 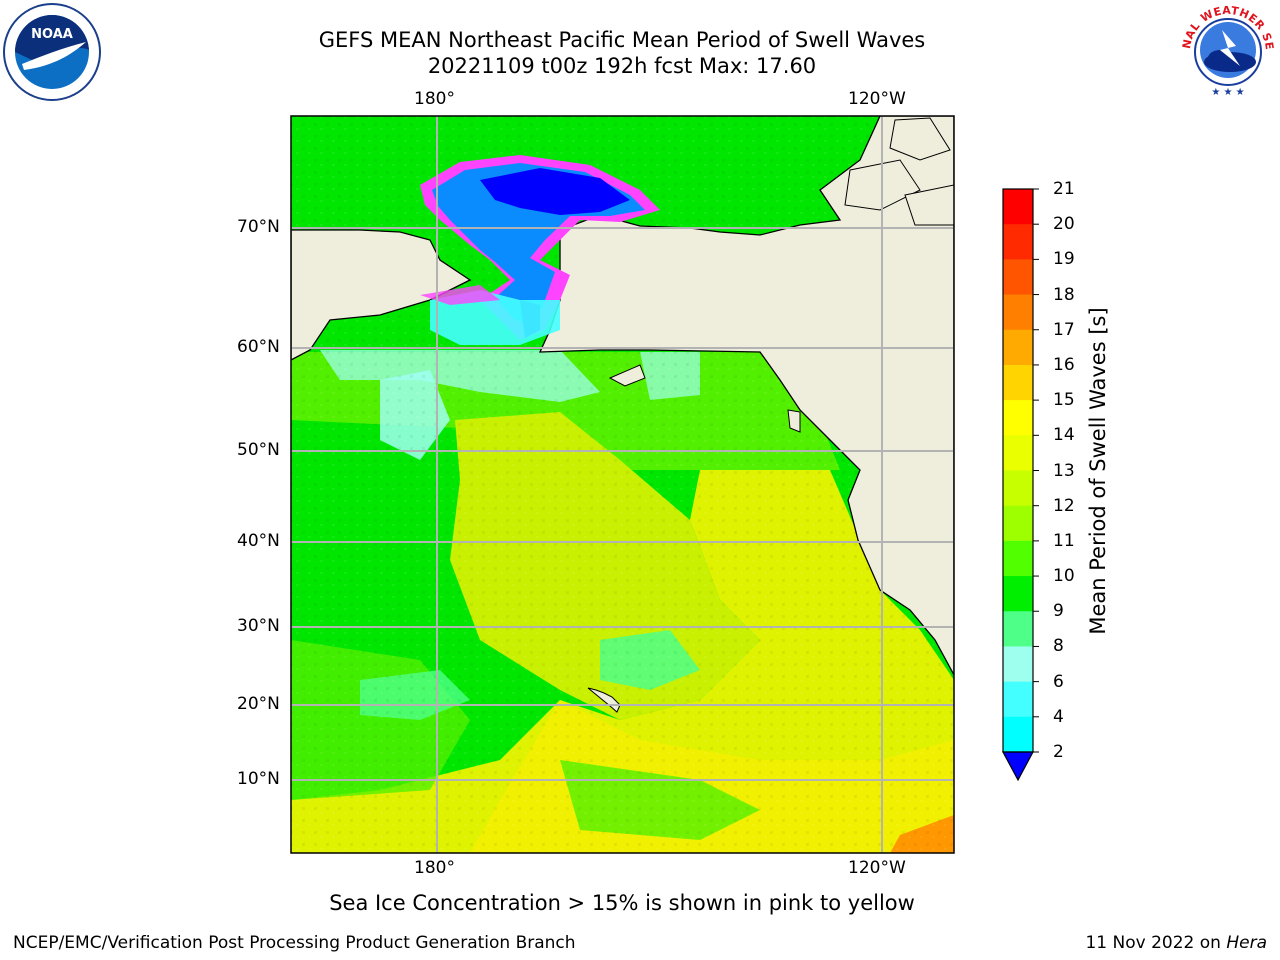 What do you see at coordinates (1176, 943) in the screenshot?
I see `footer-date: 11 Nov 2022 on Hera` at bounding box center [1176, 943].